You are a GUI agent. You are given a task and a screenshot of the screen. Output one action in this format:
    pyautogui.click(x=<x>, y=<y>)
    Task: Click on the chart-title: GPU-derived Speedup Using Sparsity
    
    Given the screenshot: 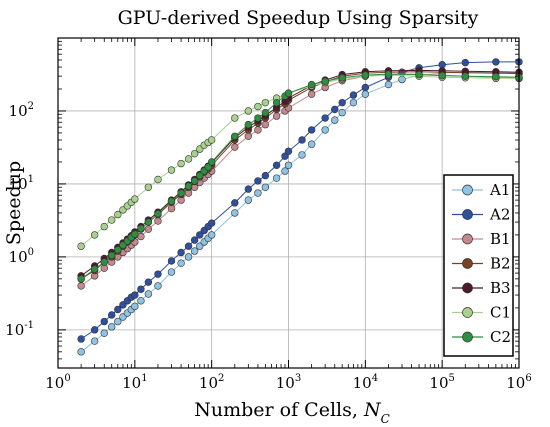 What is the action you would take?
    pyautogui.click(x=298, y=18)
    